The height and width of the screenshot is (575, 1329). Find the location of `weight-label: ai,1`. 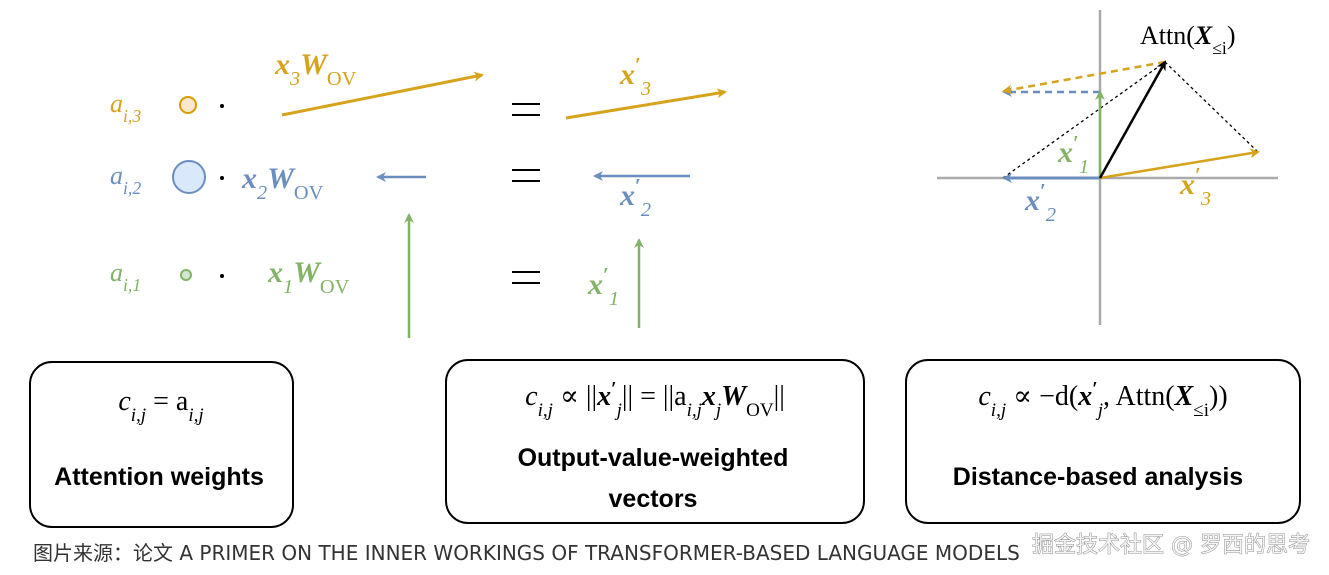

weight-label: ai,1 is located at coordinates (125, 276).